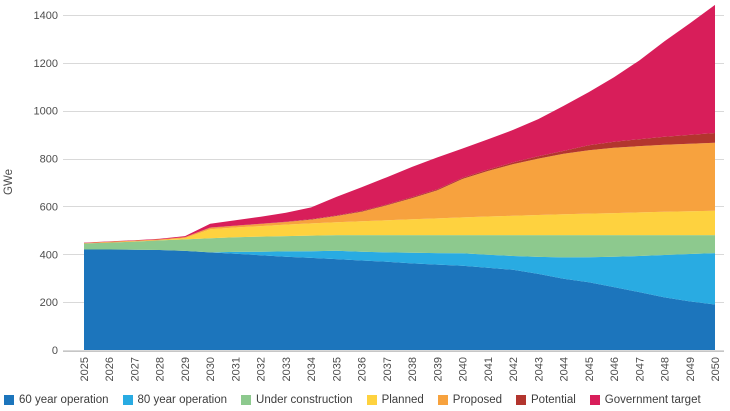 The image size is (730, 411). What do you see at coordinates (615, 369) in the screenshot?
I see `x-tick-2046: 2046` at bounding box center [615, 369].